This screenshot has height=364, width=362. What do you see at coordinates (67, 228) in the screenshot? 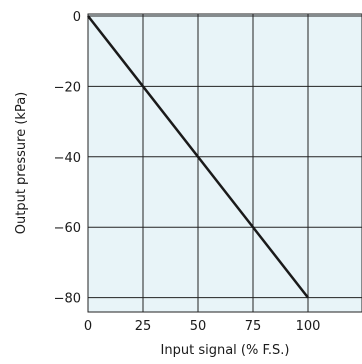
I see `y-tick-label: −60` at bounding box center [67, 228].